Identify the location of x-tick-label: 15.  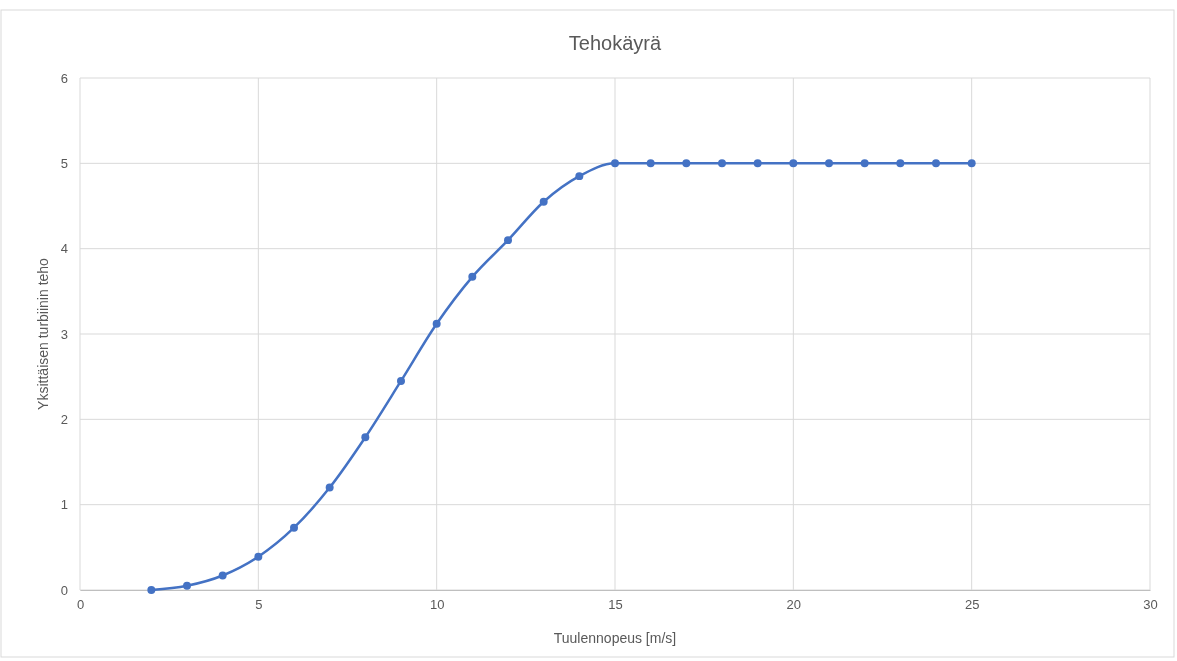
(615, 605).